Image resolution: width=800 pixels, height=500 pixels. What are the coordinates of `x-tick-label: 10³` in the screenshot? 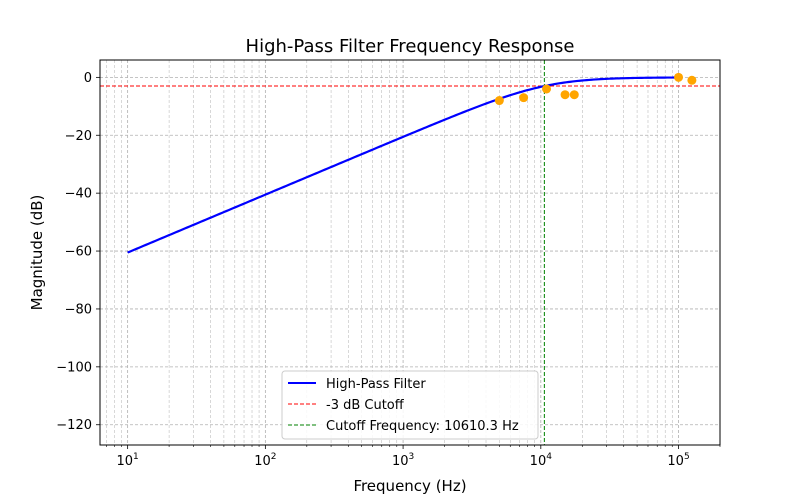 It's located at (403, 460).